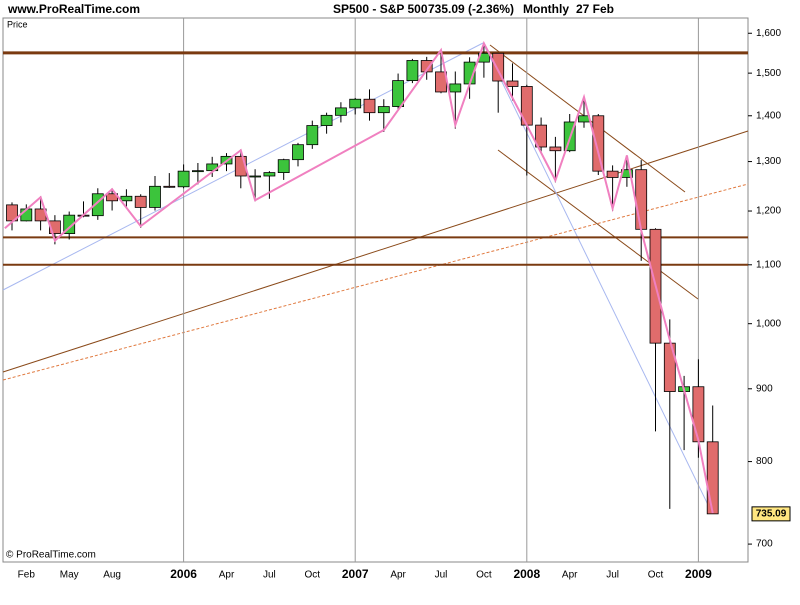 The height and width of the screenshot is (605, 800). Describe the element at coordinates (598, 224) in the screenshot. I see `trend-line` at that location.